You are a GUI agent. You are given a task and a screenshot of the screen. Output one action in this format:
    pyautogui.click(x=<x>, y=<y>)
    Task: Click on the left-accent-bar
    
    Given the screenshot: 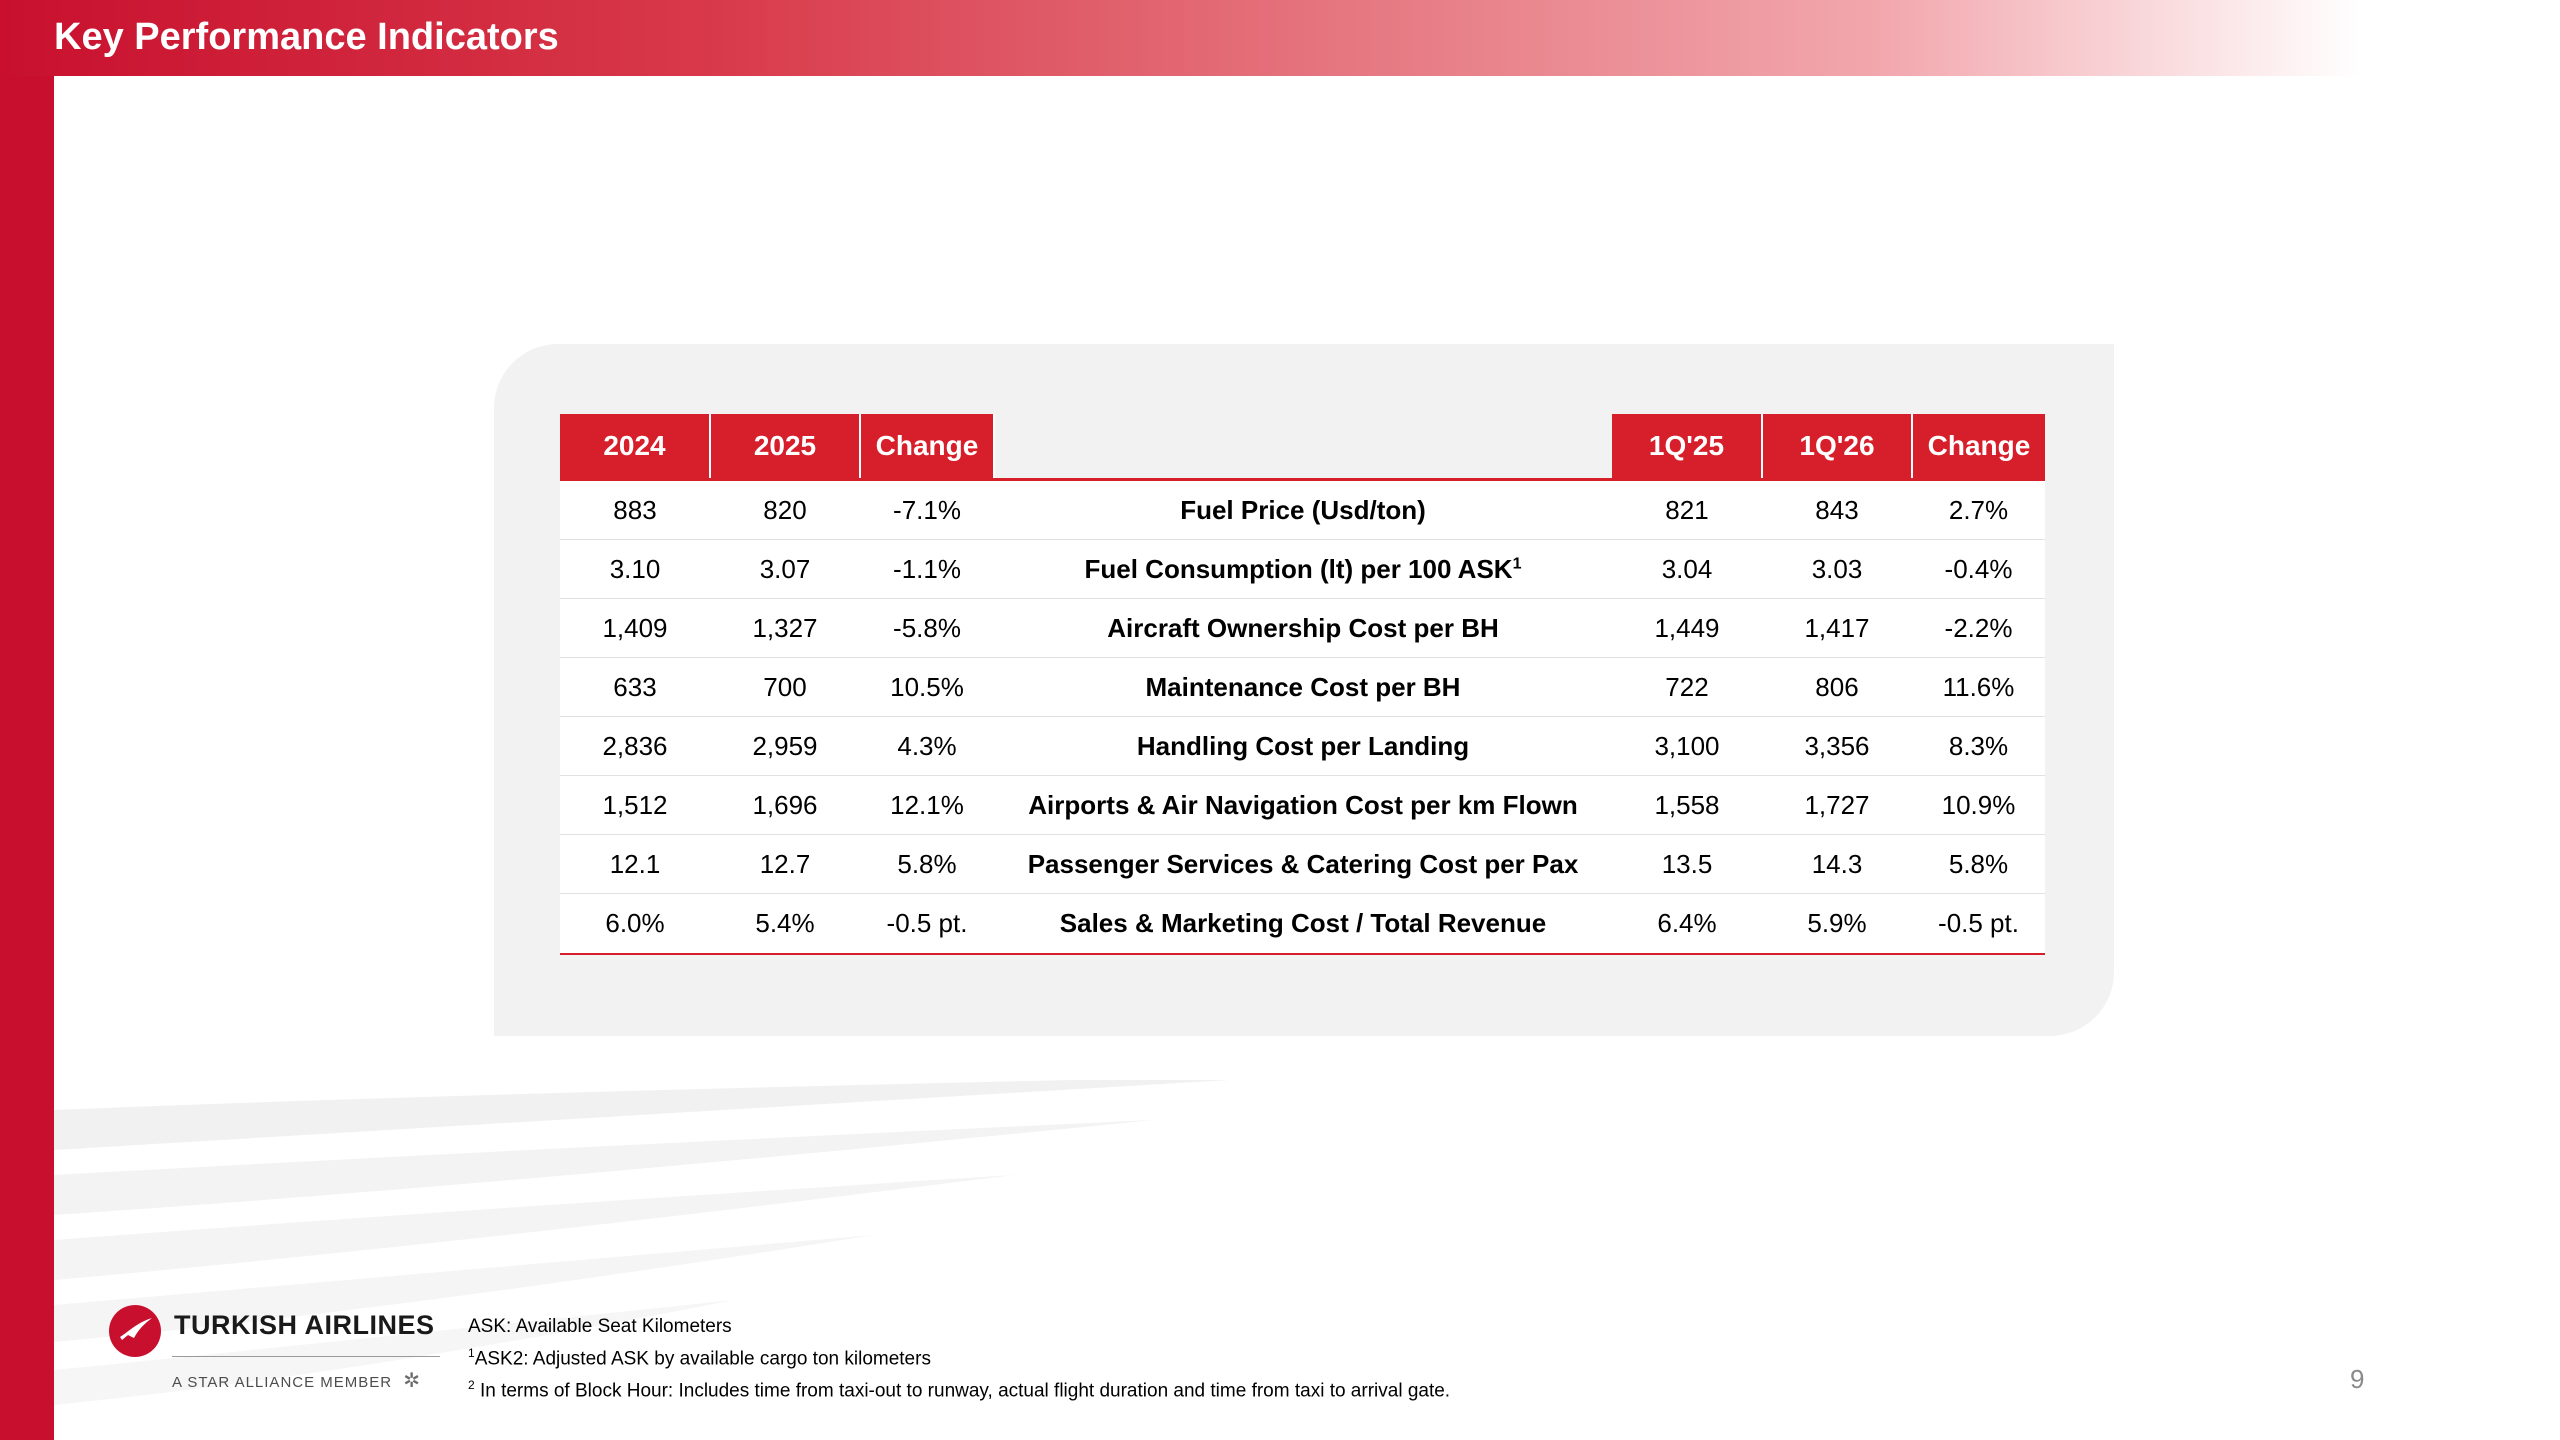 What is the action you would take?
    pyautogui.click(x=27, y=720)
    